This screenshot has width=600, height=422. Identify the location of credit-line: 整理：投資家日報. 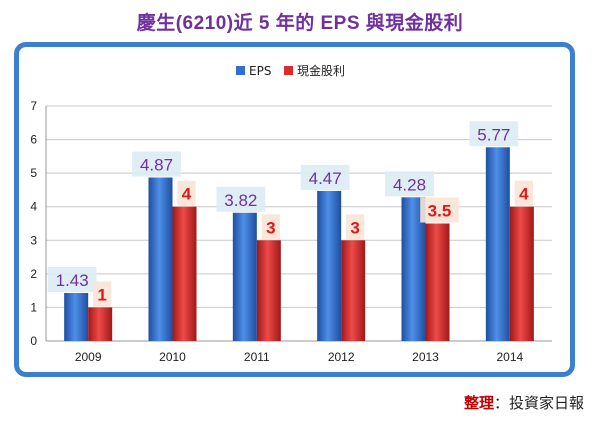
(524, 402).